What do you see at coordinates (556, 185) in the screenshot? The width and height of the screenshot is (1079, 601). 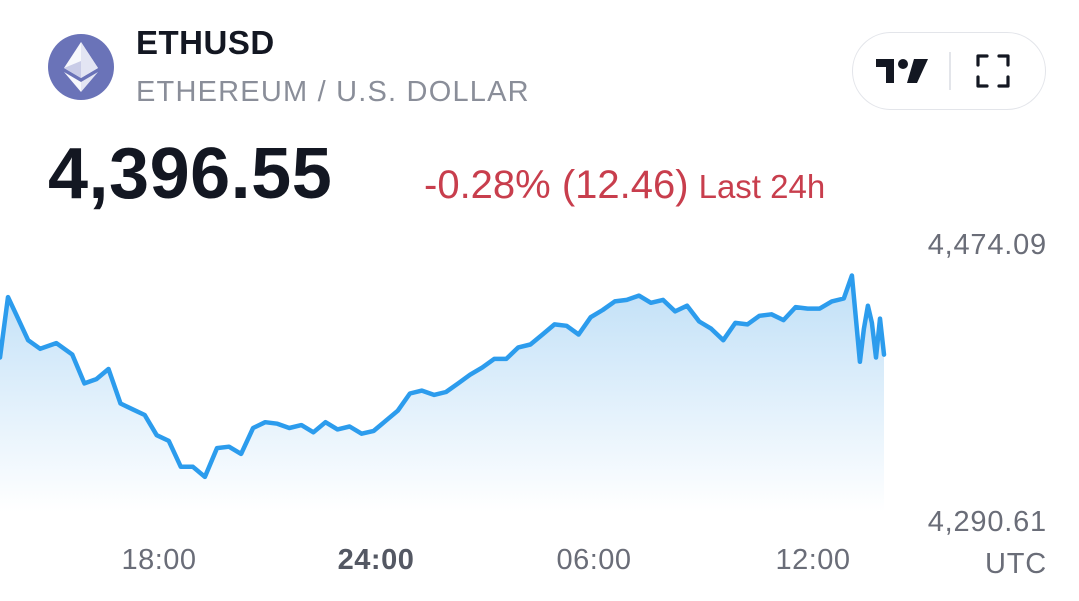 I see `price-change-value: -0.28% (12.46)` at bounding box center [556, 185].